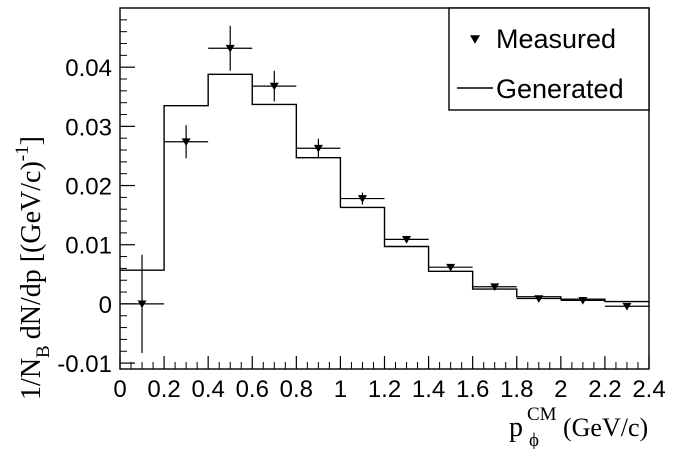  I want to click on y-axis-title: 1/NBdN/dp [(GeV/c)-1], so click(33, 268).